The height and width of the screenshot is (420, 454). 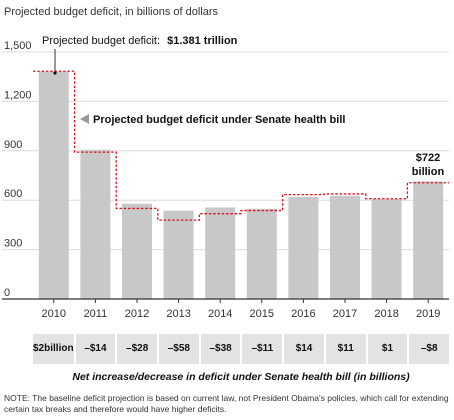 What do you see at coordinates (137, 314) in the screenshot?
I see `x-tick-label: 2012` at bounding box center [137, 314].